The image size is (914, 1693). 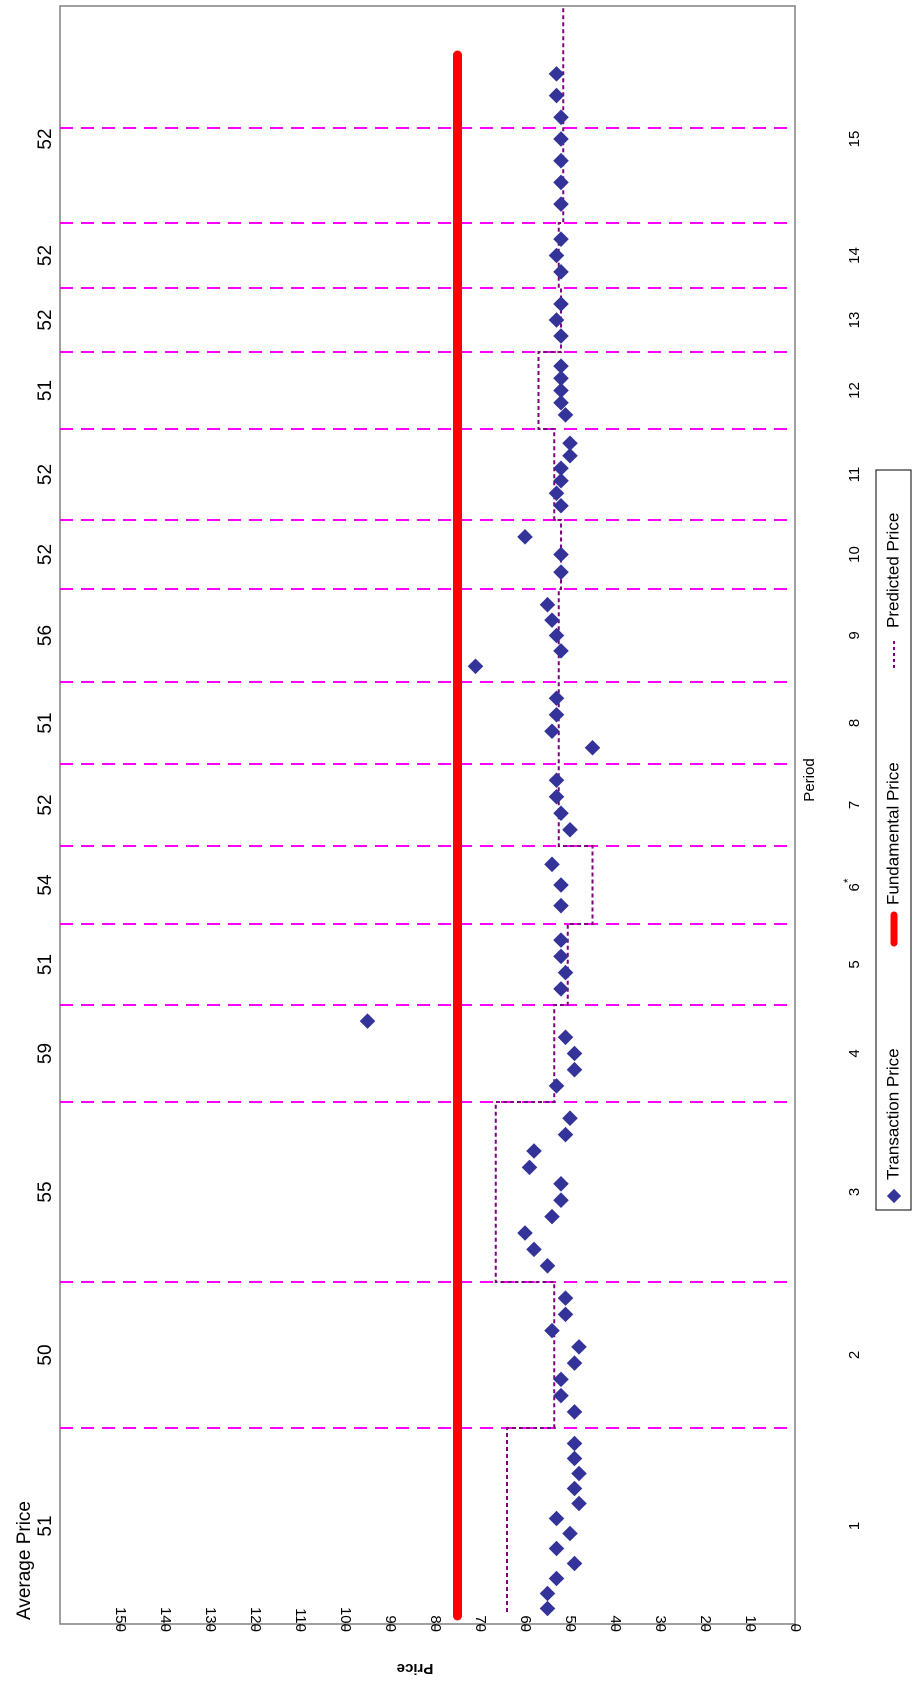 What do you see at coordinates (390, 1623) in the screenshot?
I see `price-tick-label: 90` at bounding box center [390, 1623].